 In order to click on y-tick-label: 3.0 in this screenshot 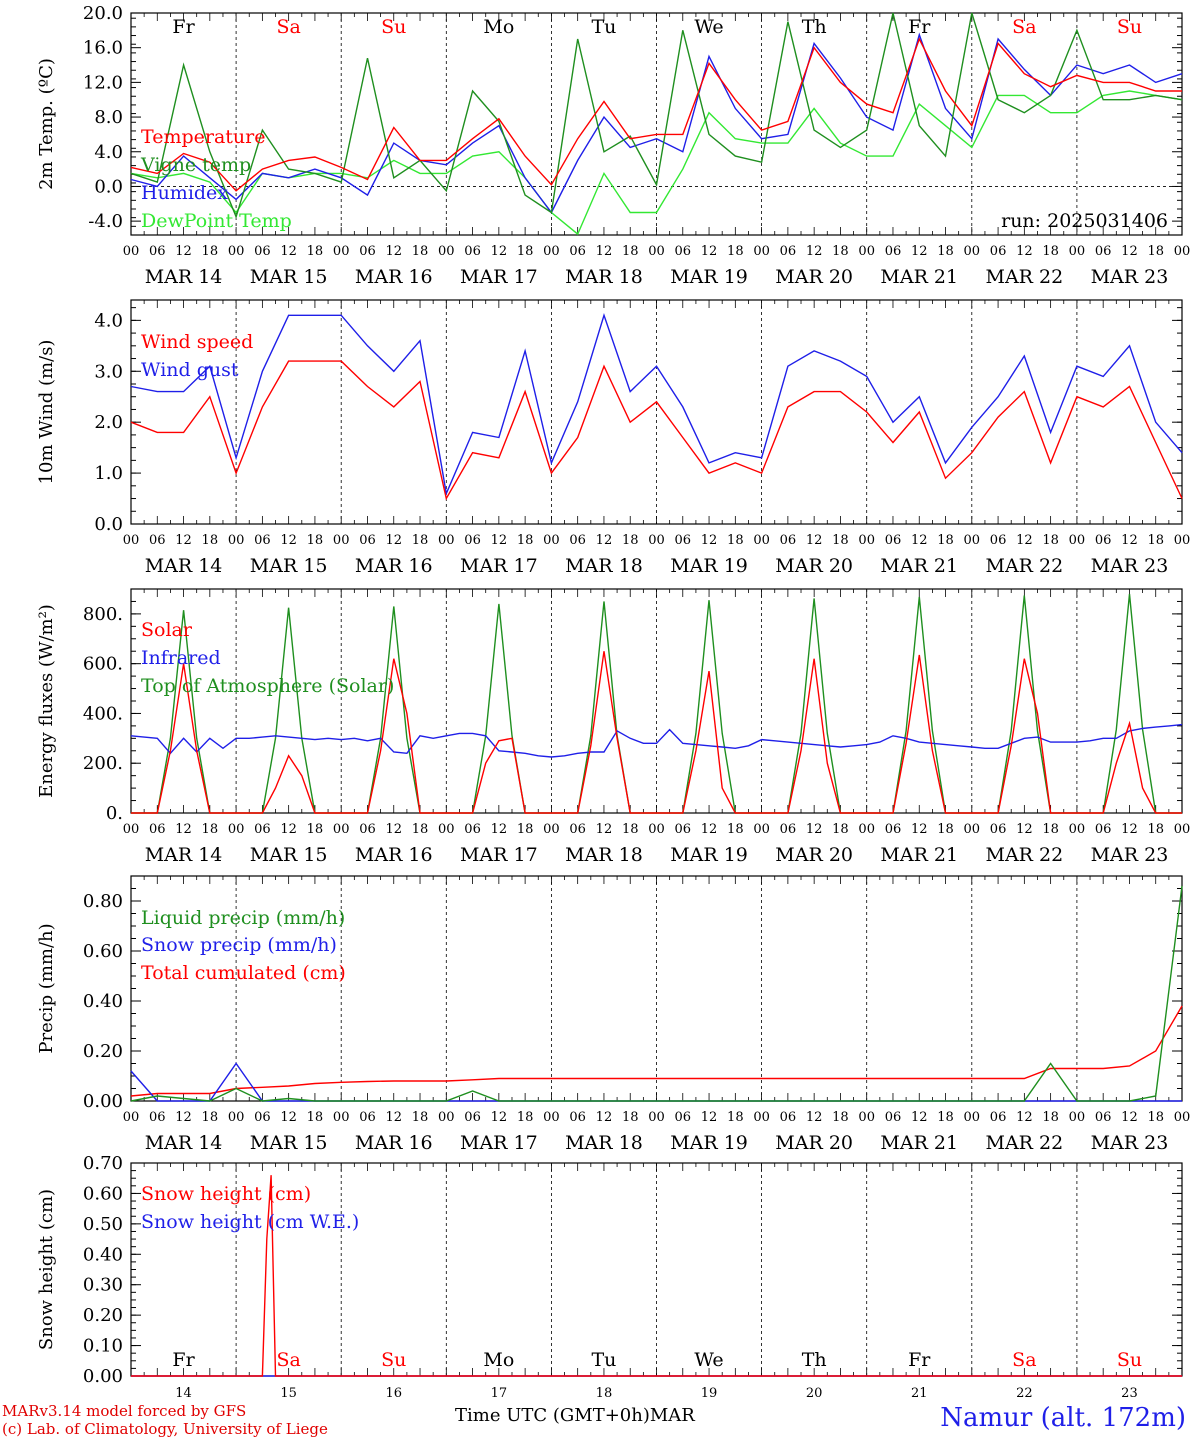, I will do `click(108, 371)`.